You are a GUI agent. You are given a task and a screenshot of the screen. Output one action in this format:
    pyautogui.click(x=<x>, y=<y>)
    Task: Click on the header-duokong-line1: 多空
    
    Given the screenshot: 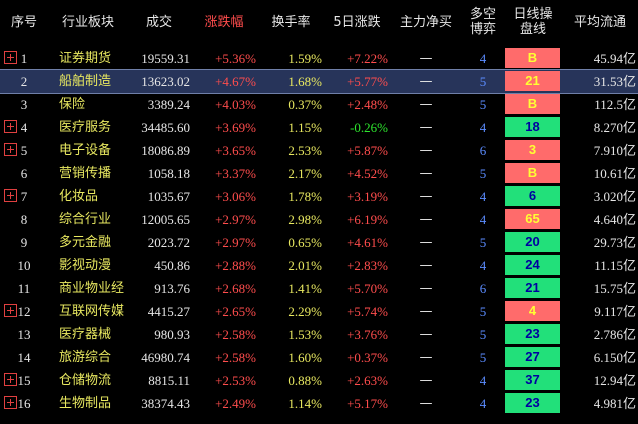 What is the action you would take?
    pyautogui.click(x=482, y=14)
    